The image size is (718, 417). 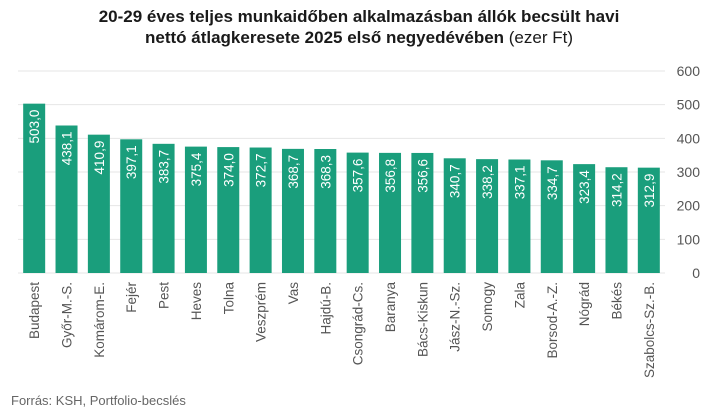 I want to click on value-label: 410,9, so click(x=99, y=158).